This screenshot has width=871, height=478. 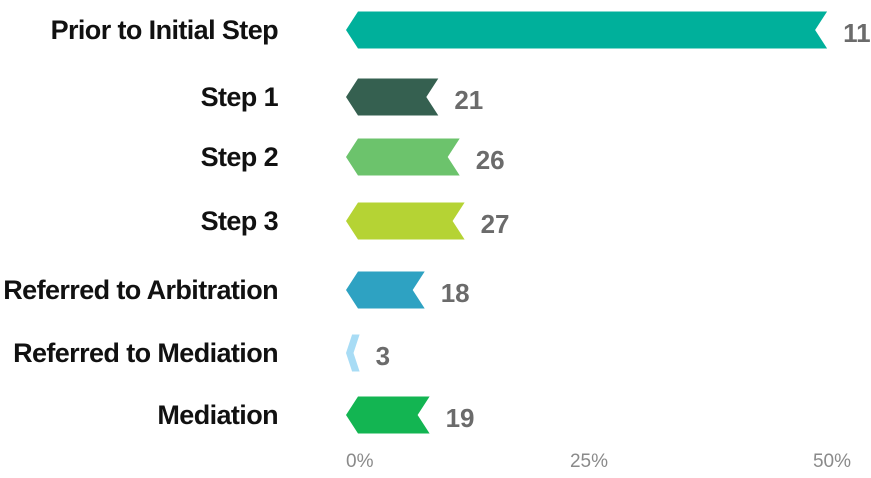 I want to click on value-label-step-3: 27, so click(x=495, y=224).